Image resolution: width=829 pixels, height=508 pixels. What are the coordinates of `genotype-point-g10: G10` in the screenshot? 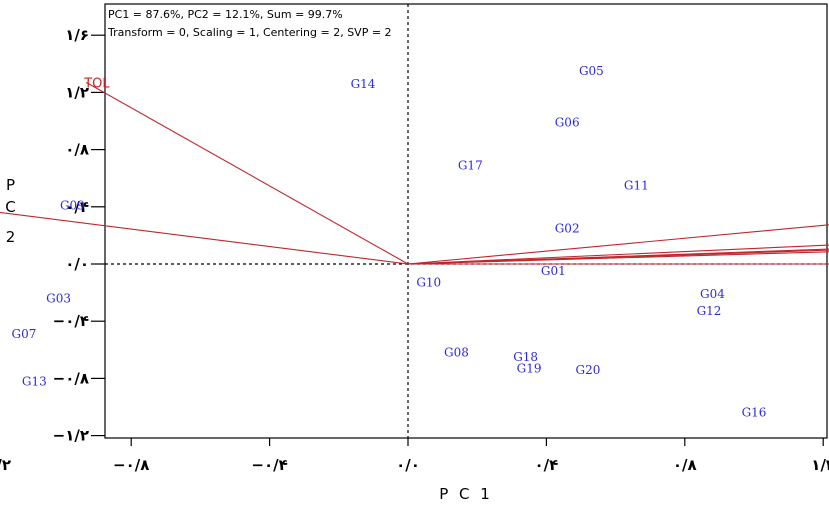 It's located at (428, 283).